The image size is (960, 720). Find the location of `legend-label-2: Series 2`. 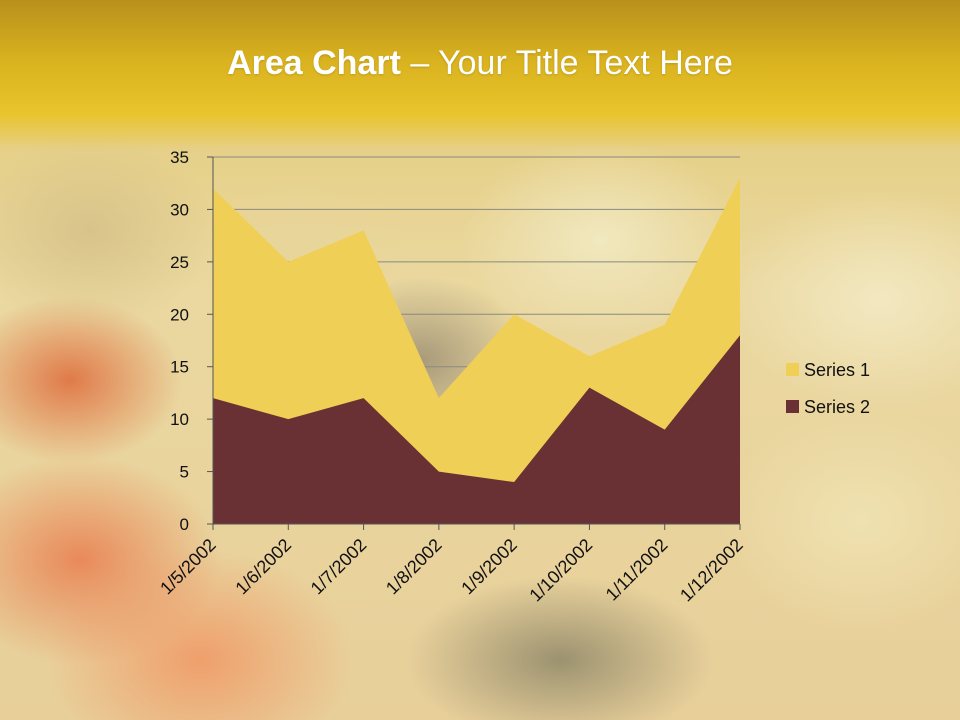

legend-label-2: Series 2 is located at coordinates (837, 407).